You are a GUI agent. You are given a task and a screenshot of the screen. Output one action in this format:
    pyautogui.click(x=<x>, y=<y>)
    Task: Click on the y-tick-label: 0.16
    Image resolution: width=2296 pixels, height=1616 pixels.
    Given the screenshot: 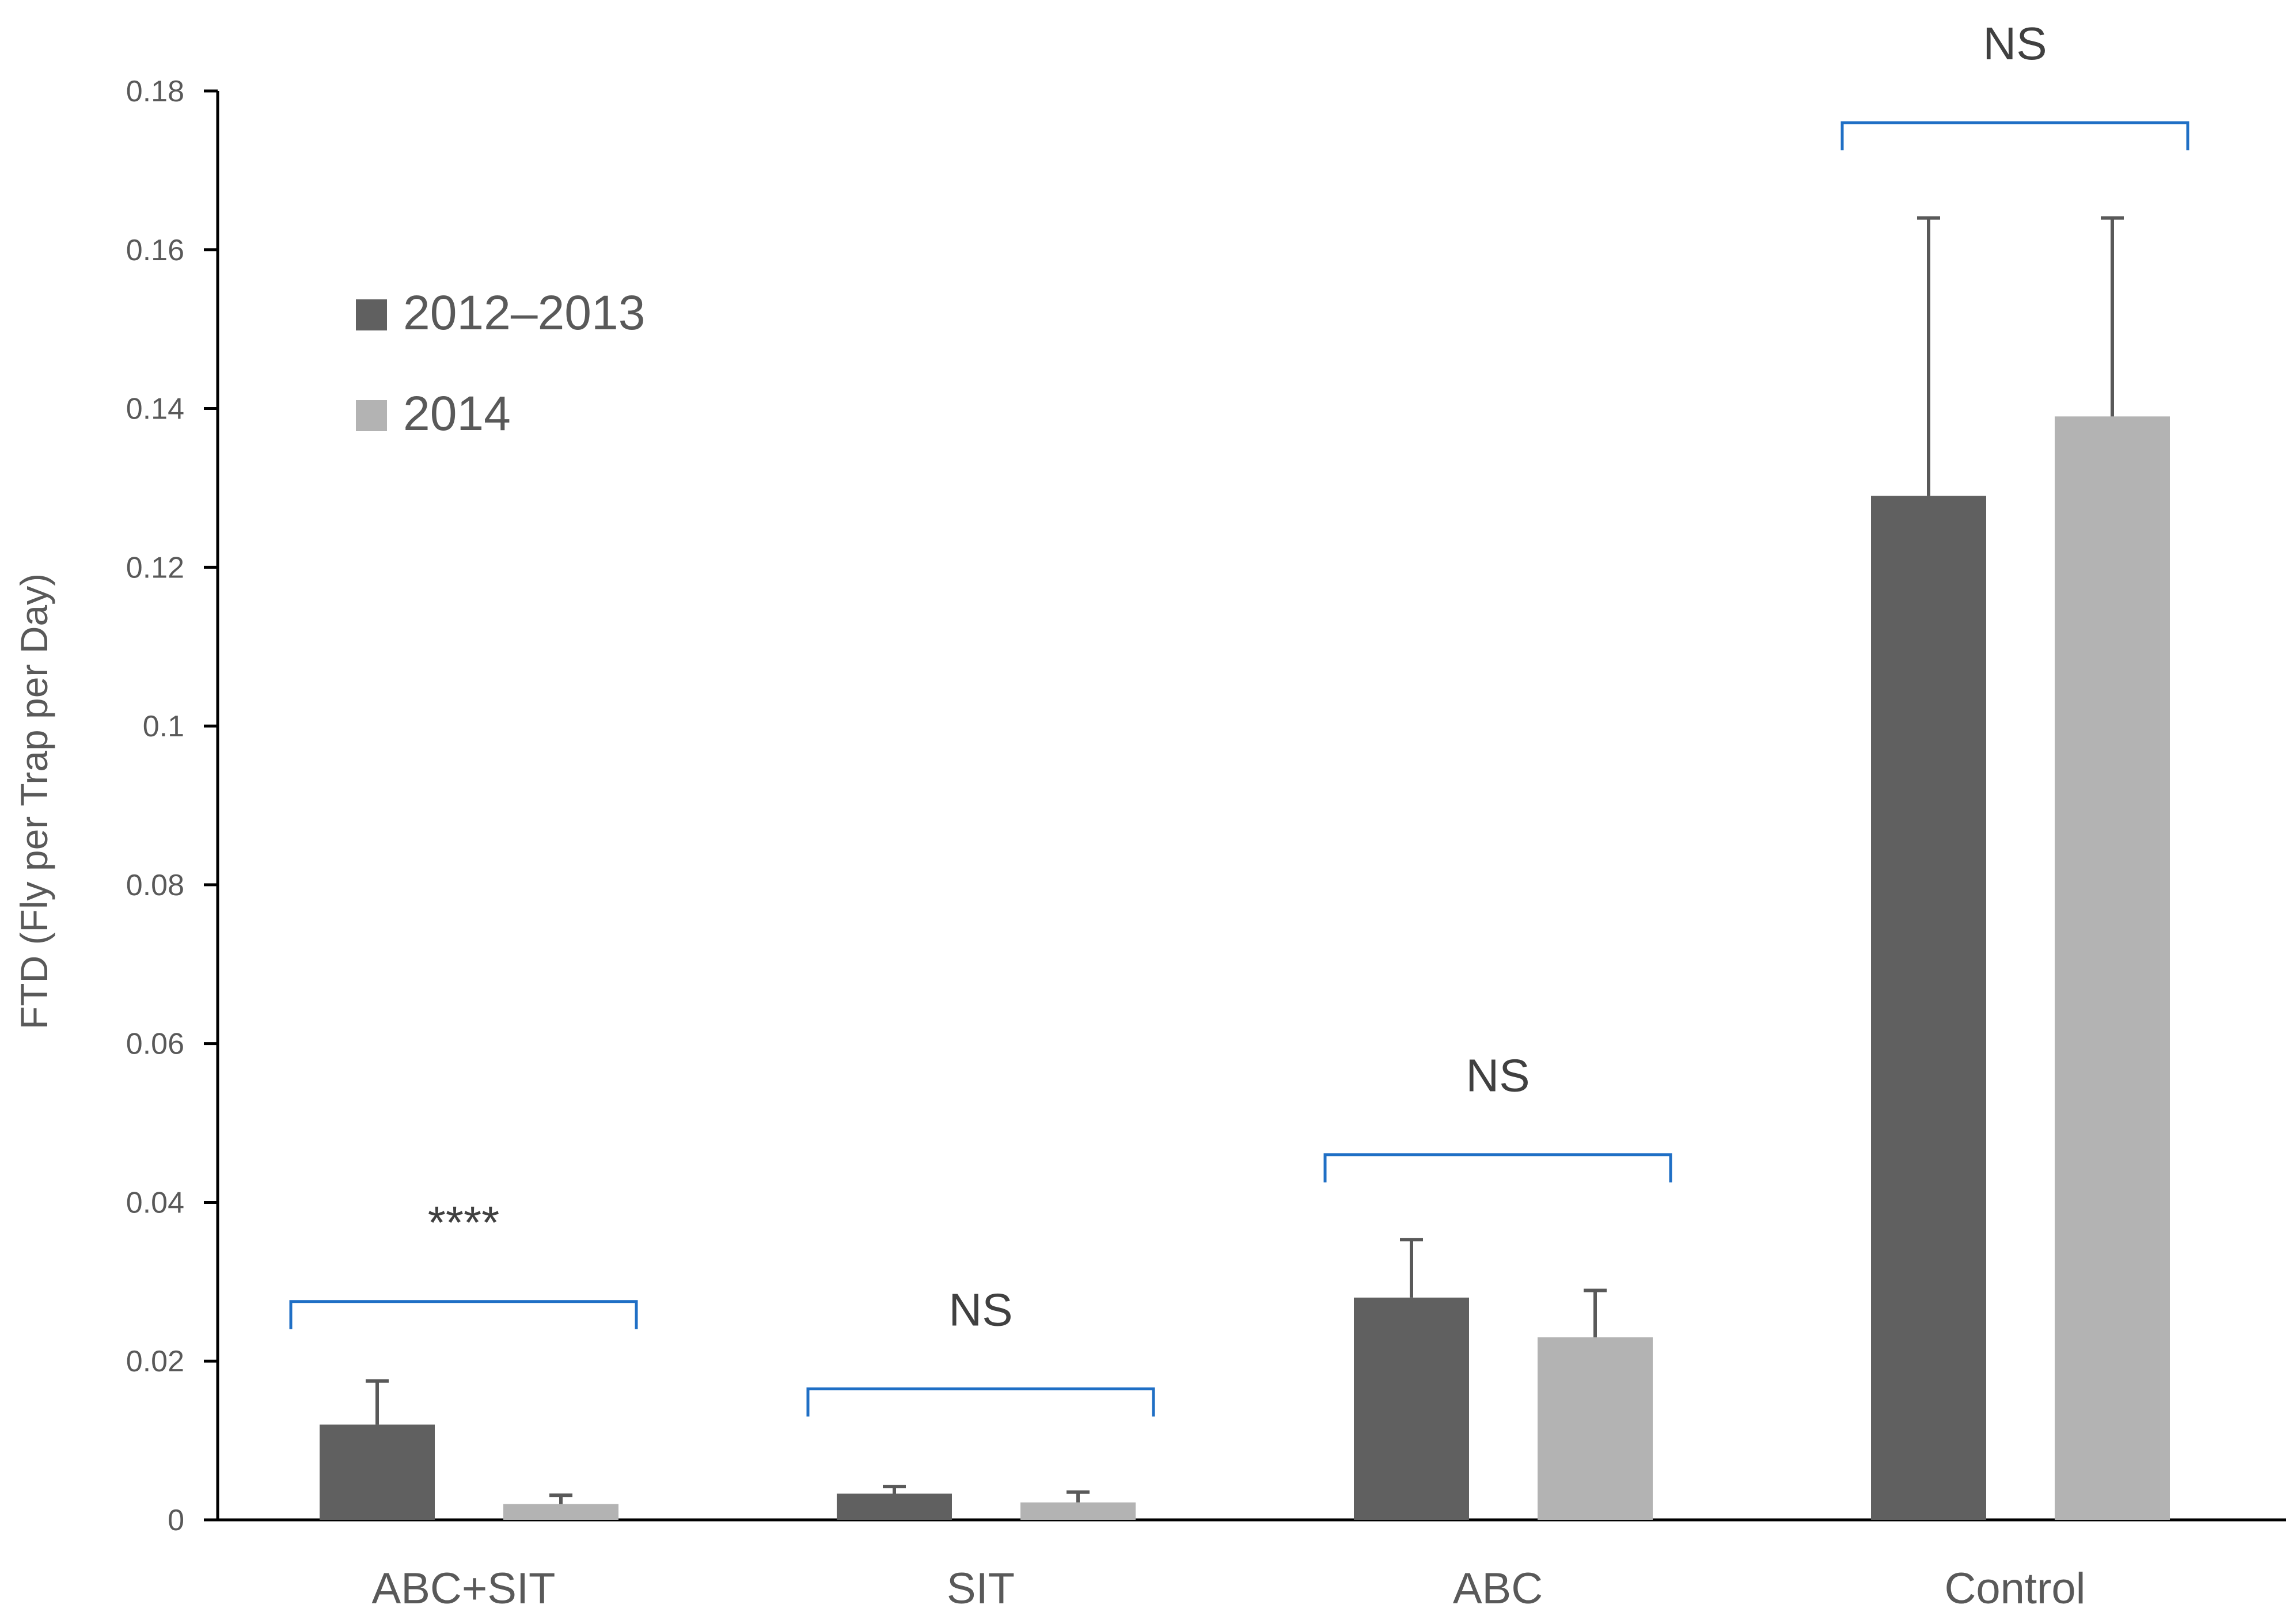 What is the action you would take?
    pyautogui.click(x=155, y=250)
    